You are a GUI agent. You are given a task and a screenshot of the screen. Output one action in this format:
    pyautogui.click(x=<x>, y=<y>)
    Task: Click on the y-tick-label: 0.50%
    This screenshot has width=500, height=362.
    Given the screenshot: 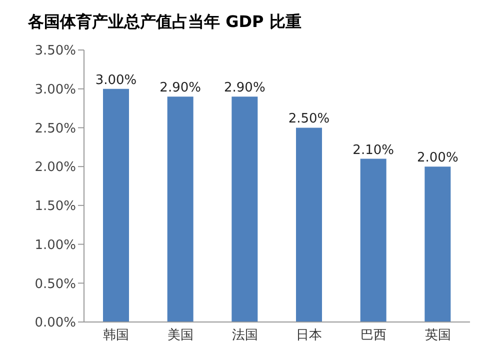 What is the action you would take?
    pyautogui.click(x=55, y=284)
    